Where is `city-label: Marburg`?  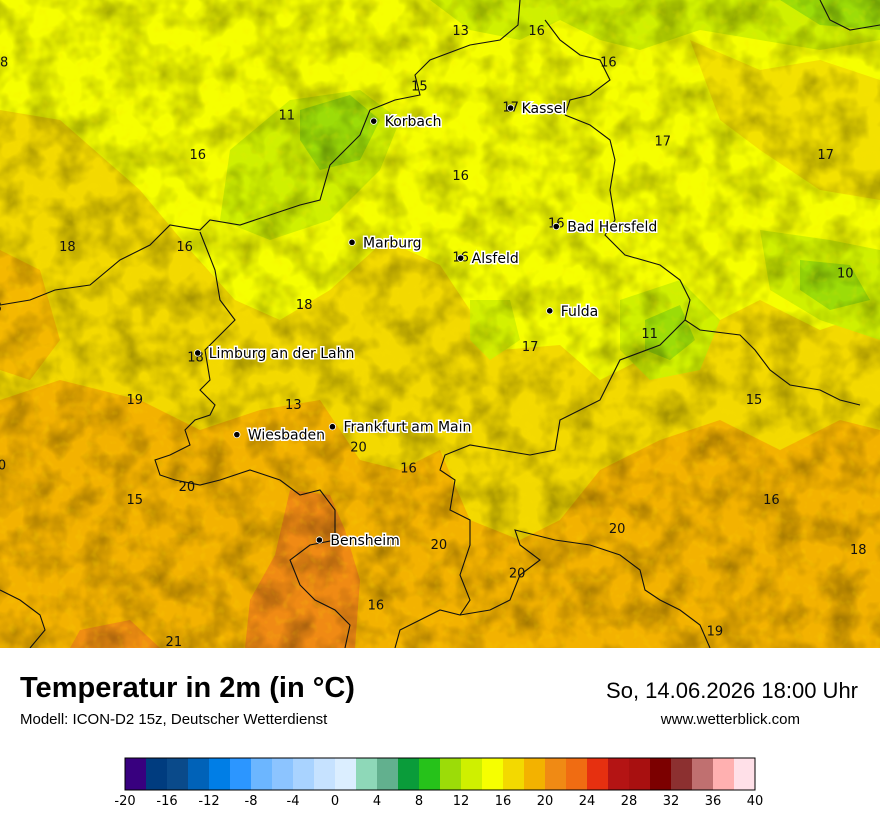 city-label: Marburg is located at coordinates (392, 243).